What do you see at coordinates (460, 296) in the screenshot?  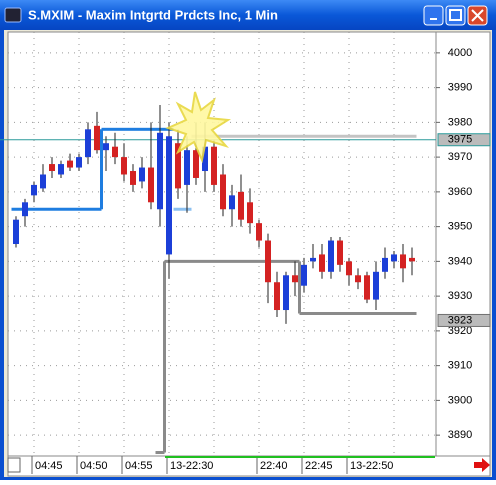 I see `y-tick-label: 3930` at bounding box center [460, 296].